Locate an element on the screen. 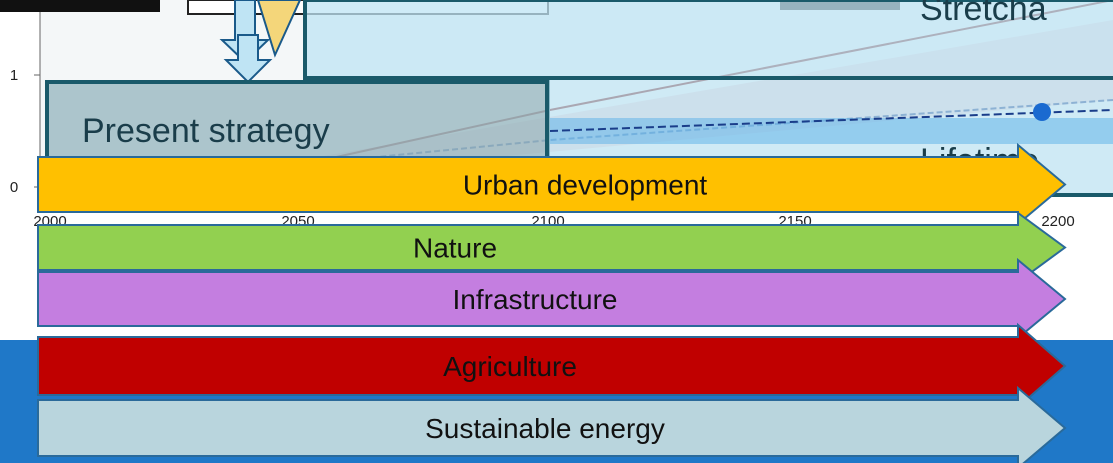  y-tick-label: 0 is located at coordinates (14, 187).